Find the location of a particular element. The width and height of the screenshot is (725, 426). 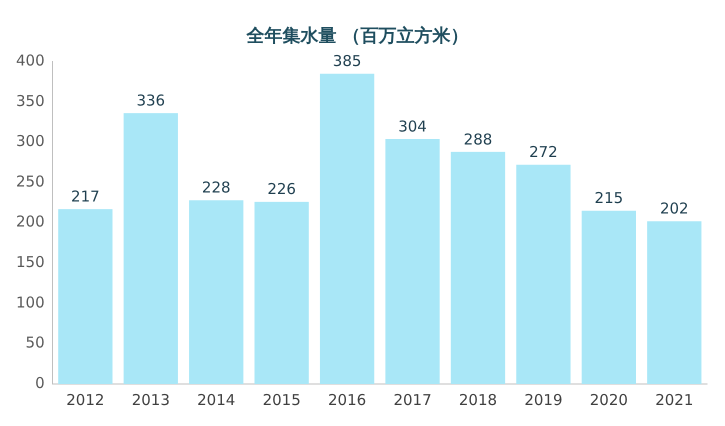

x-tick-label: 2018 is located at coordinates (478, 399).